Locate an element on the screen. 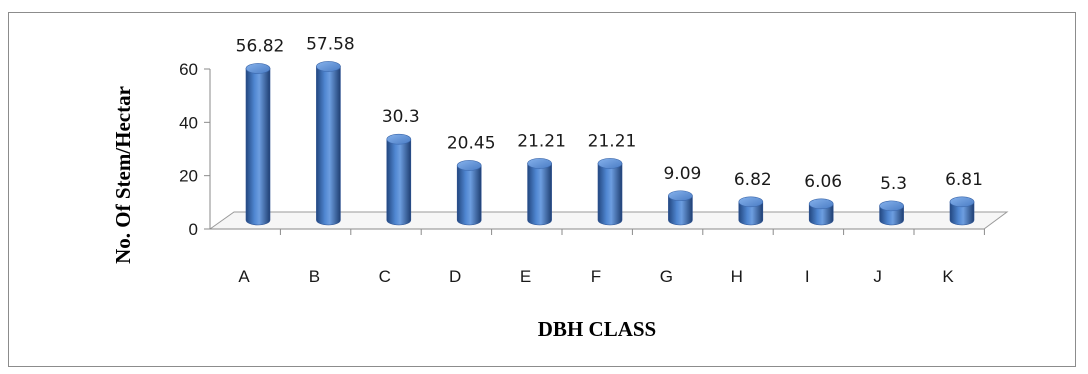  y-tick-label: 20 is located at coordinates (188, 176).